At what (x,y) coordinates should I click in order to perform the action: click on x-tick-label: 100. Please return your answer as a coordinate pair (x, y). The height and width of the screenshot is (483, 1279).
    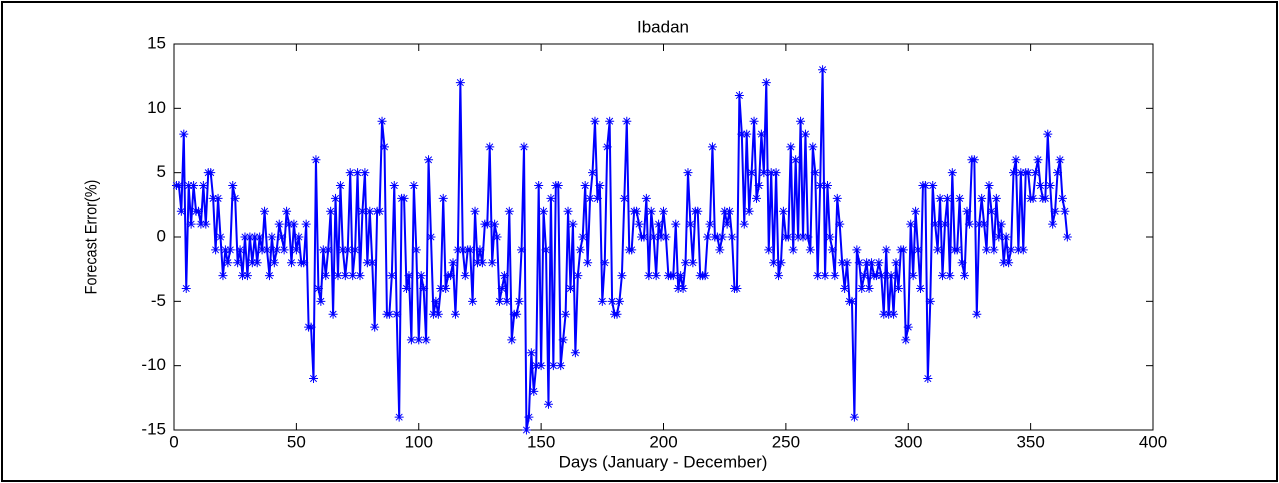
    Looking at the image, I should click on (419, 441).